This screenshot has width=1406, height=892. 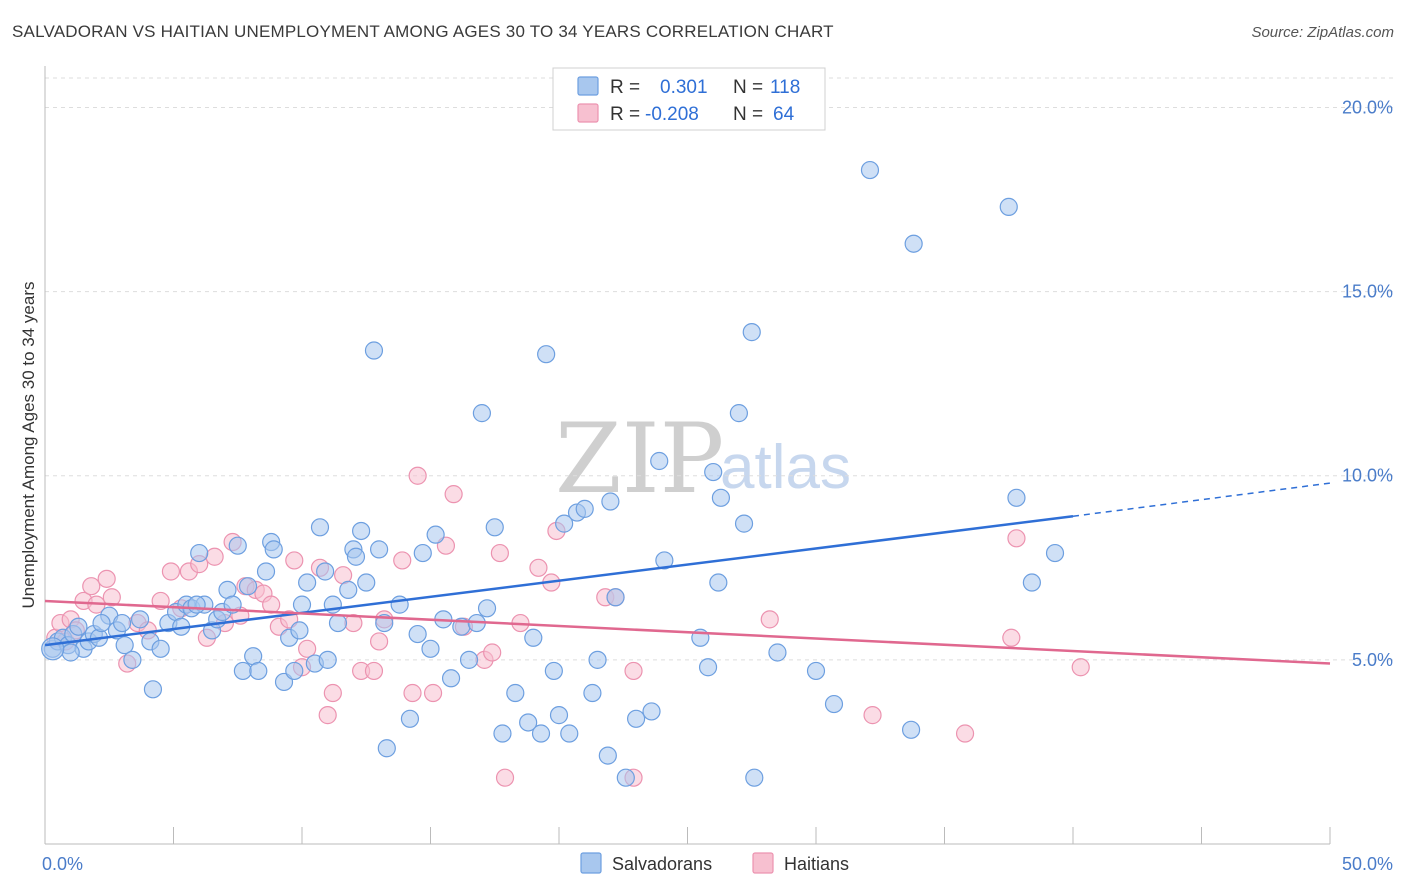 I want to click on legend-r-label-2: R =, so click(x=625, y=114).